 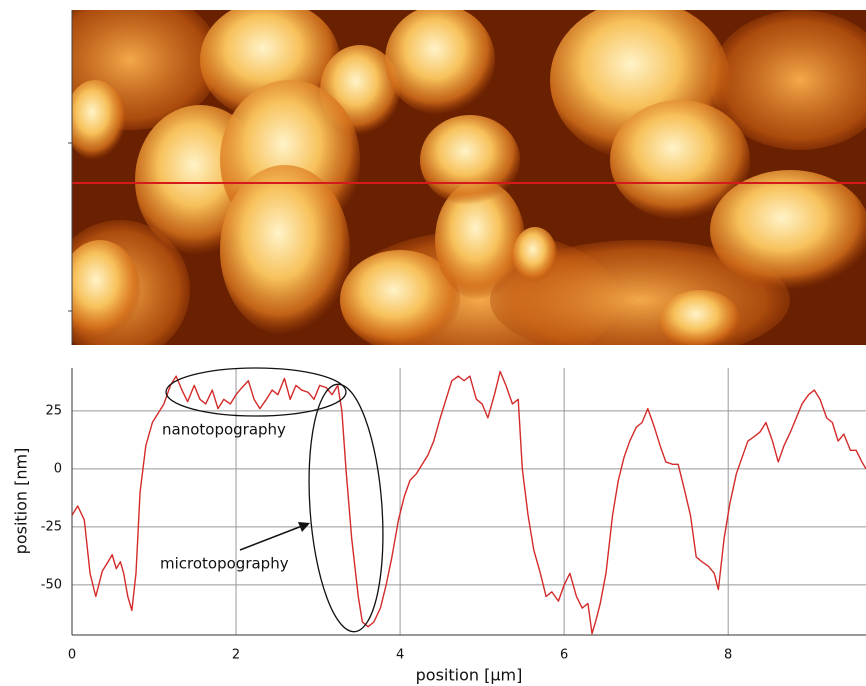 What do you see at coordinates (346, 508) in the screenshot?
I see `micro-ellipse` at bounding box center [346, 508].